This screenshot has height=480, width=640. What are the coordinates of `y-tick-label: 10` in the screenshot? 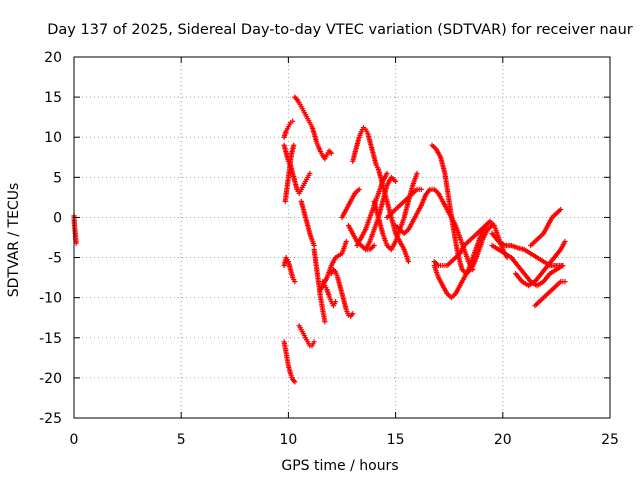 It's located at (53, 138).